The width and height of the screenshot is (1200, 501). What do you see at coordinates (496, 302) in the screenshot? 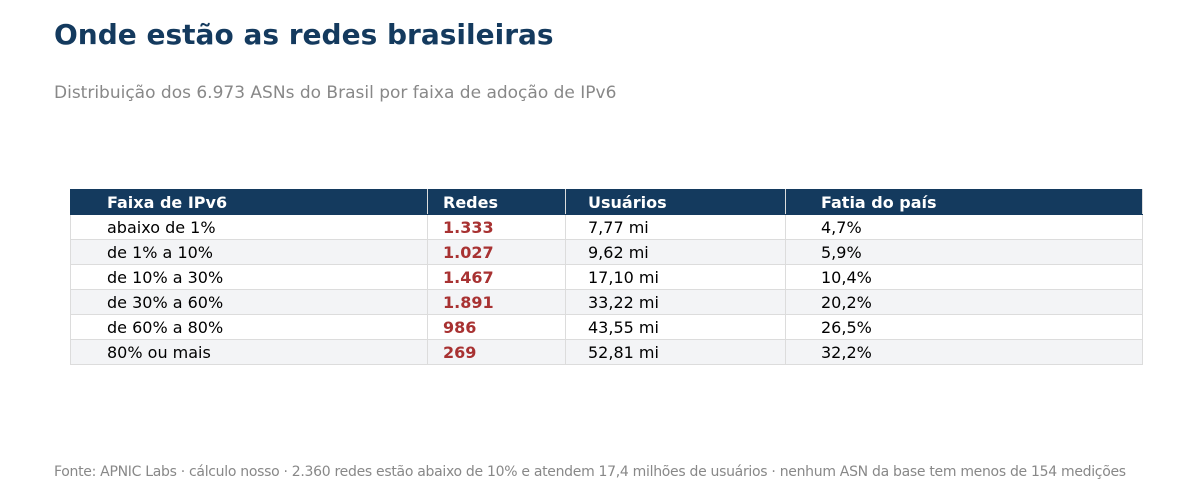
I see `network-count: 1.891` at bounding box center [496, 302].